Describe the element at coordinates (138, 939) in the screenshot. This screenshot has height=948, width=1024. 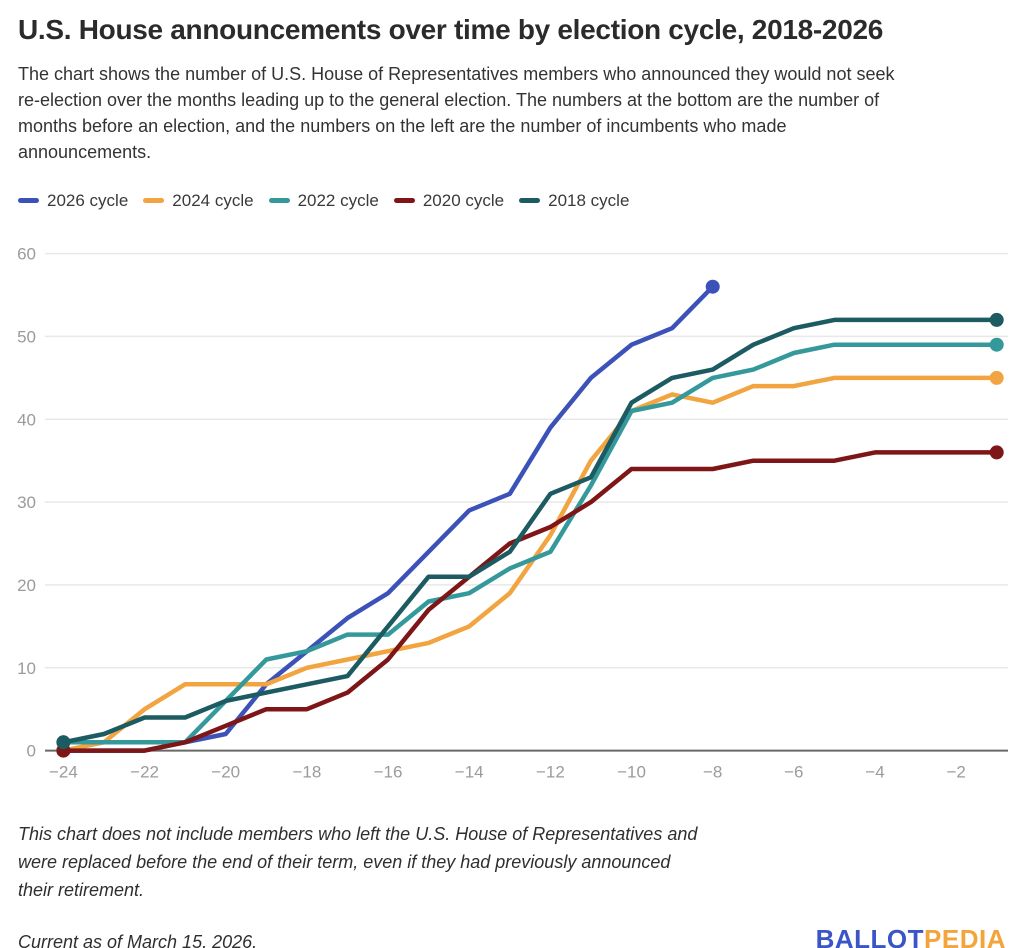
I see `current-as-of: Current as of March 15, 2026.` at that location.